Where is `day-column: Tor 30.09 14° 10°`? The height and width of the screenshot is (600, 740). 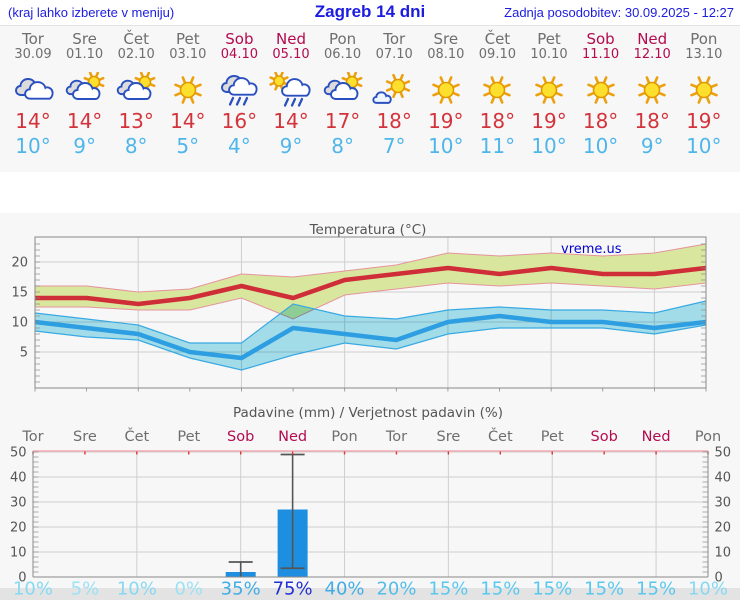
day-column: Tor 30.09 14° 10° is located at coordinates (33, 95).